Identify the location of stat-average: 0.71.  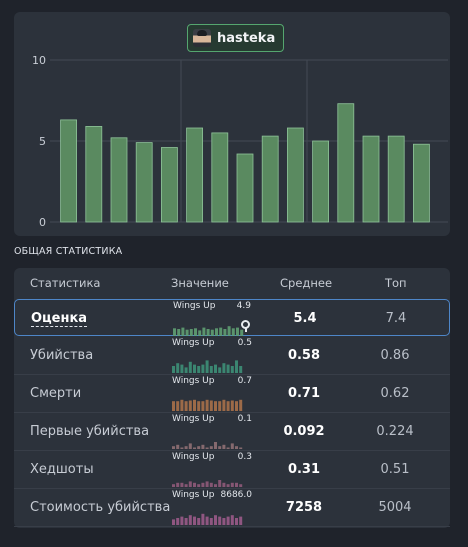
(304, 393).